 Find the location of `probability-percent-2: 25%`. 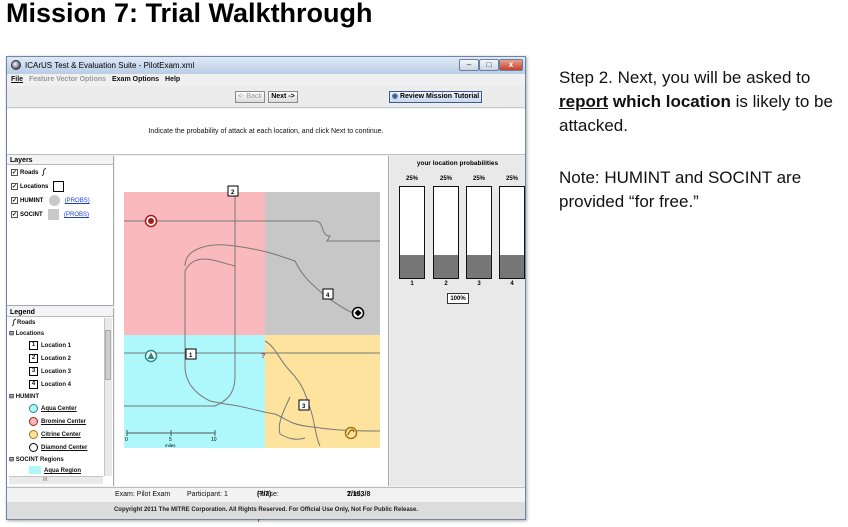

probability-percent-2: 25% is located at coordinates (445, 179).